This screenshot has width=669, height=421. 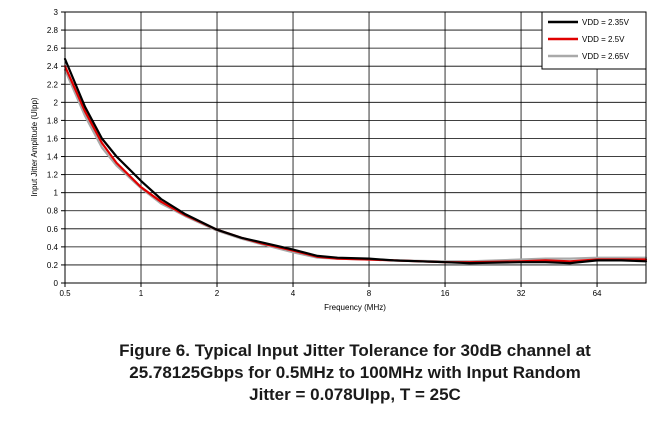 I want to click on x-axis-title: Frequency (MHz), so click(x=355, y=307).